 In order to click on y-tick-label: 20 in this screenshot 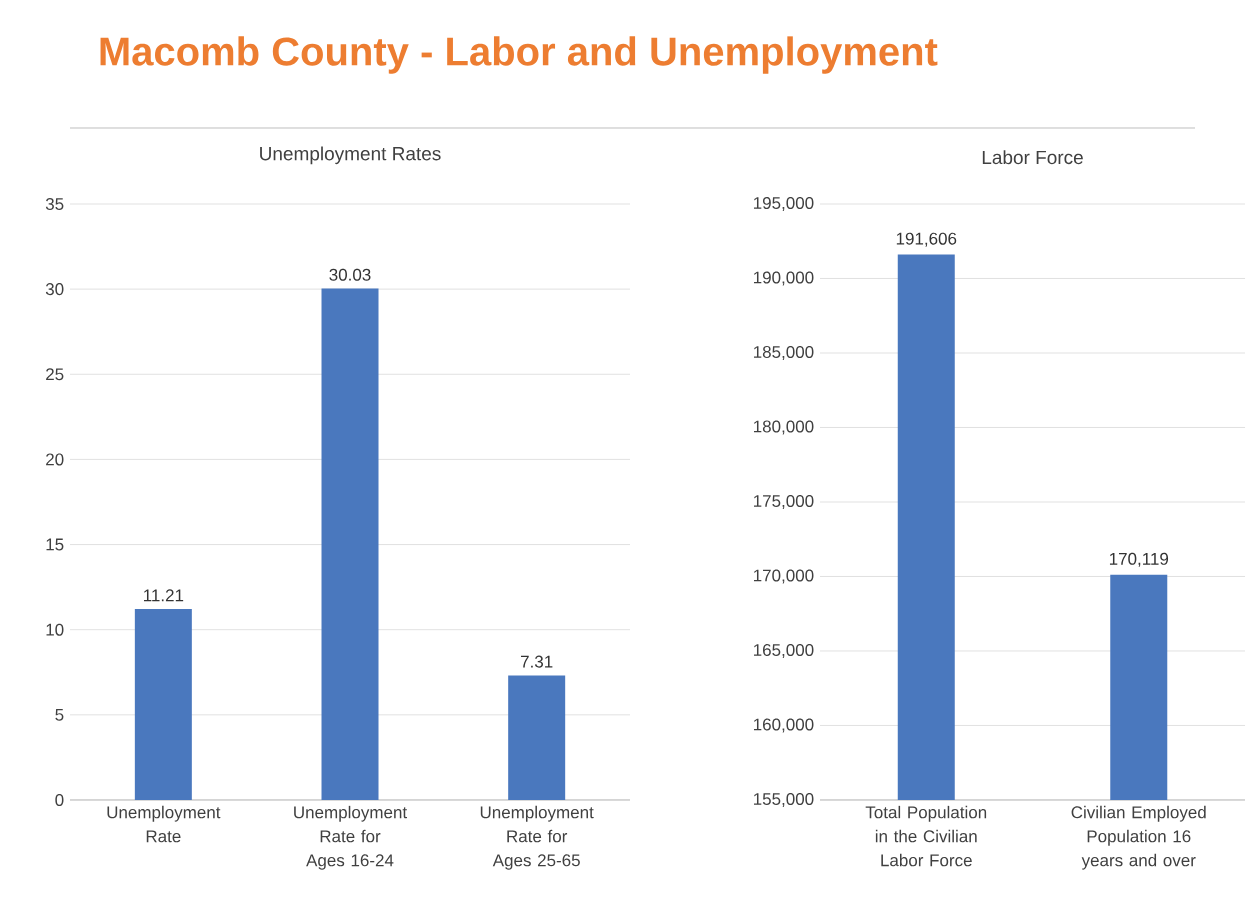, I will do `click(55, 459)`.